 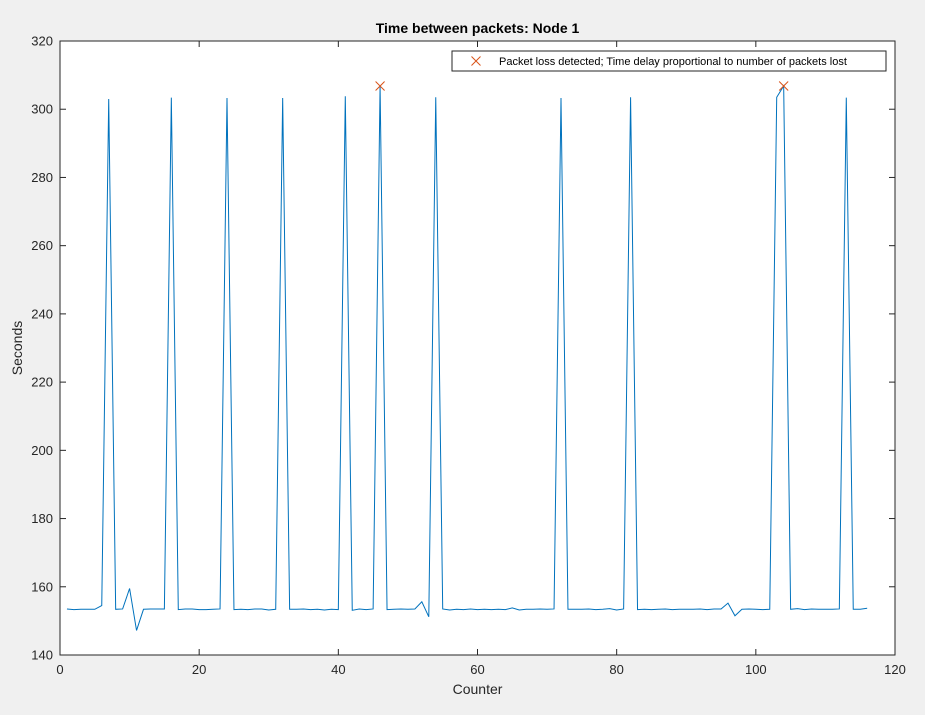 What do you see at coordinates (42, 450) in the screenshot?
I see `y-tick-label: 200` at bounding box center [42, 450].